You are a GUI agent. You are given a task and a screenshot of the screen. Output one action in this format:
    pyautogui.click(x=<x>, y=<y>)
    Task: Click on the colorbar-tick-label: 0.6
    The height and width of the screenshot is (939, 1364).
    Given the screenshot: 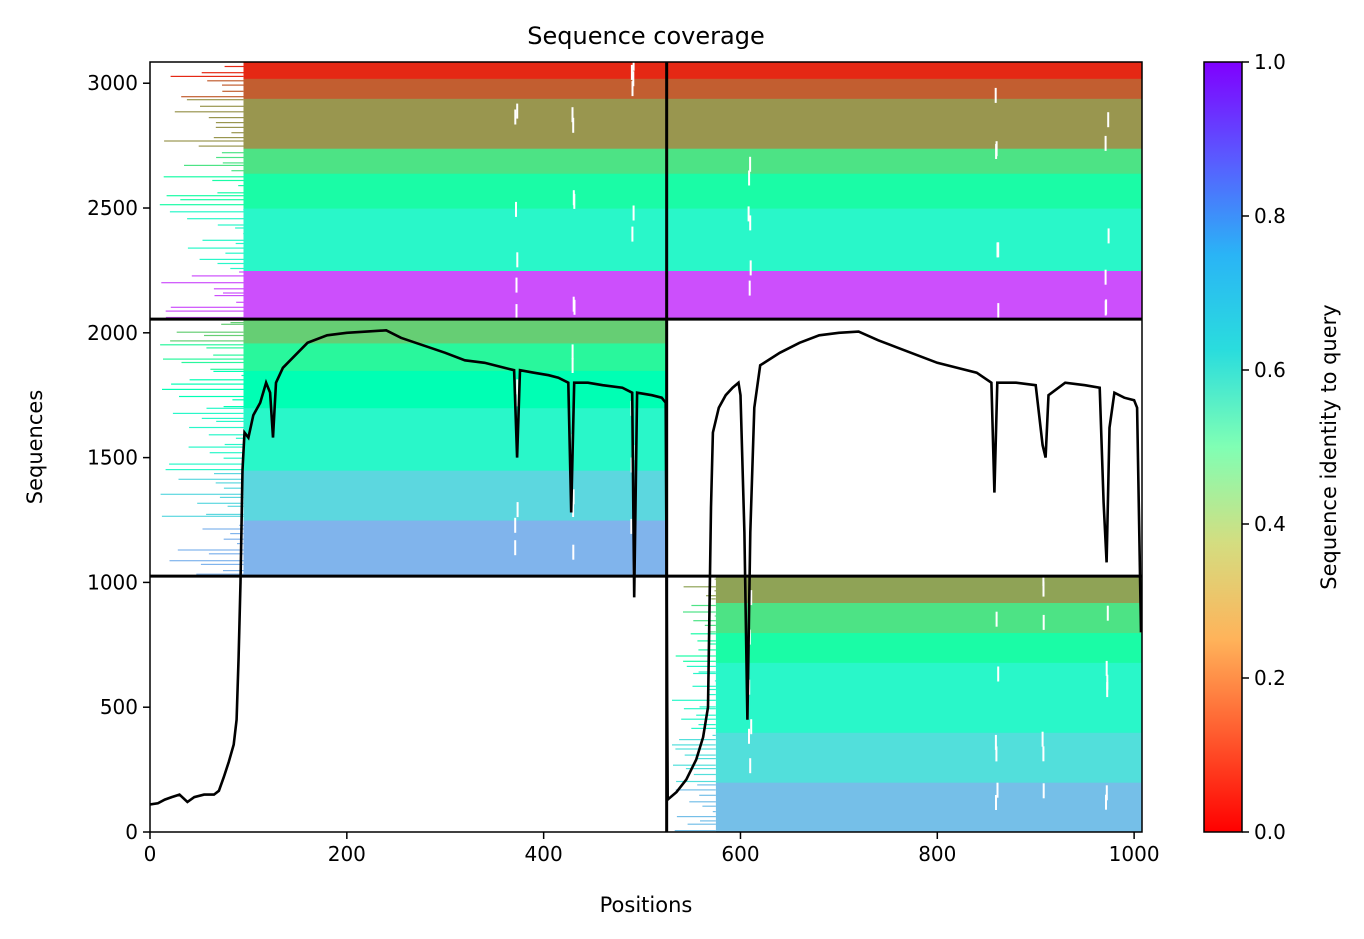 What is the action you would take?
    pyautogui.click(x=1270, y=370)
    